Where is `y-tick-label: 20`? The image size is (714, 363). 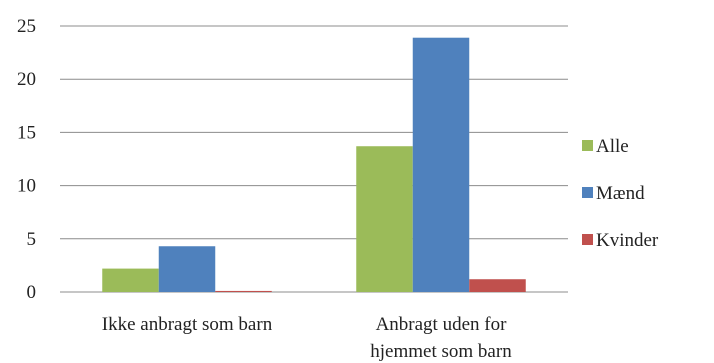
y-tick-label: 20 is located at coordinates (26, 79).